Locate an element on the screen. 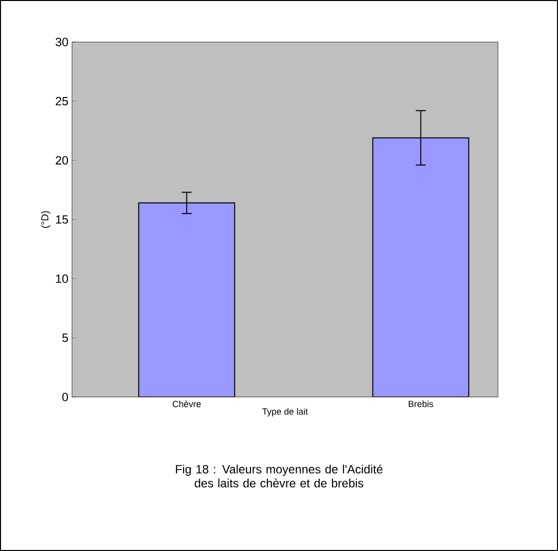 This screenshot has height=551, width=558. y-axis-title: (°D) is located at coordinates (45, 219).